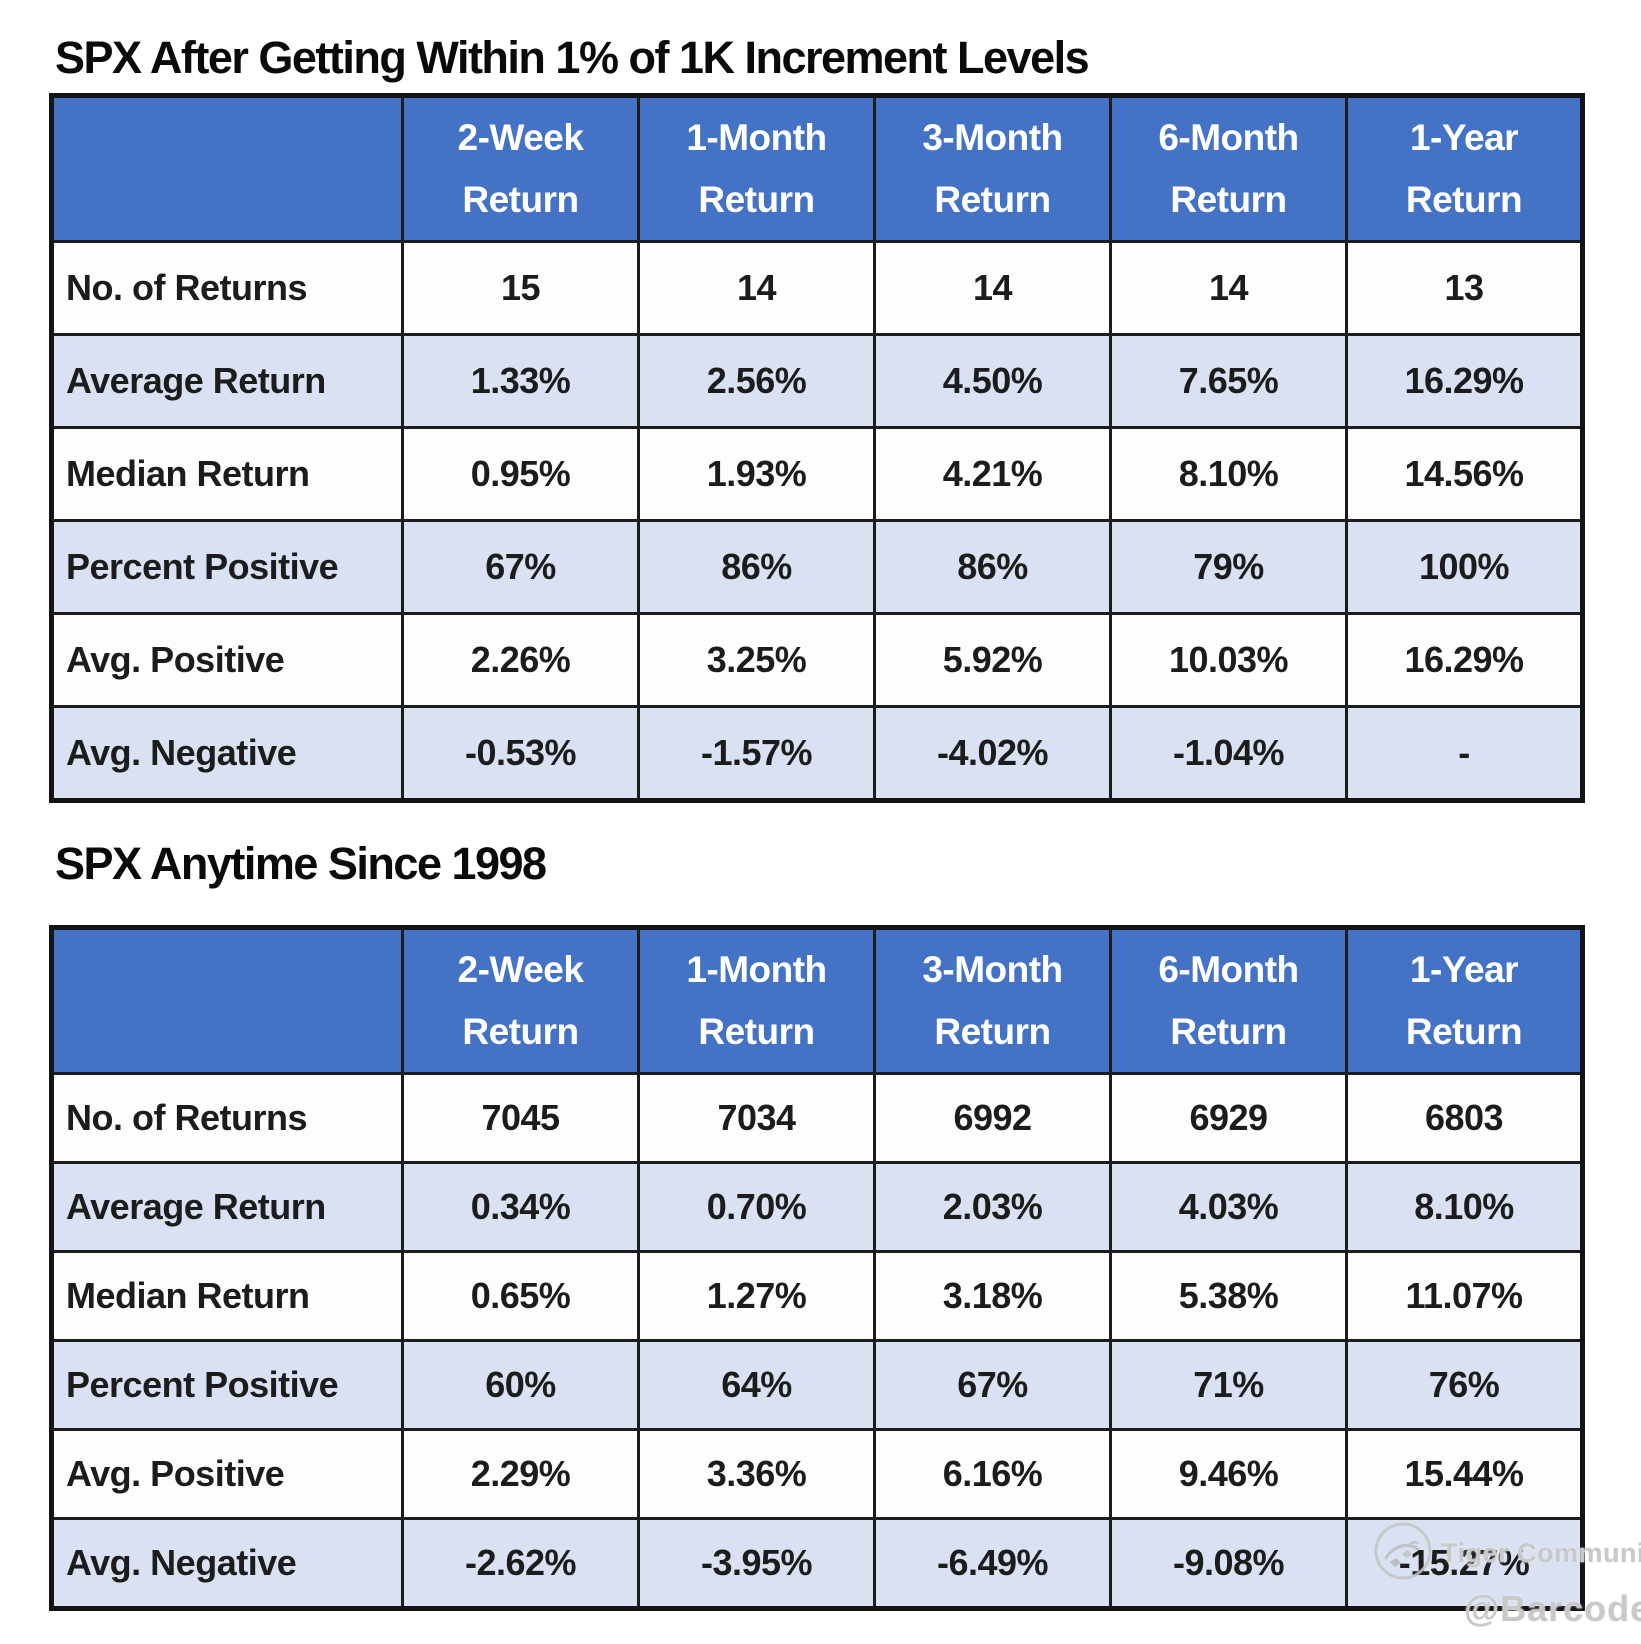 The height and width of the screenshot is (1644, 1641). What do you see at coordinates (1464, 474) in the screenshot?
I see `data-cell: 14.56%` at bounding box center [1464, 474].